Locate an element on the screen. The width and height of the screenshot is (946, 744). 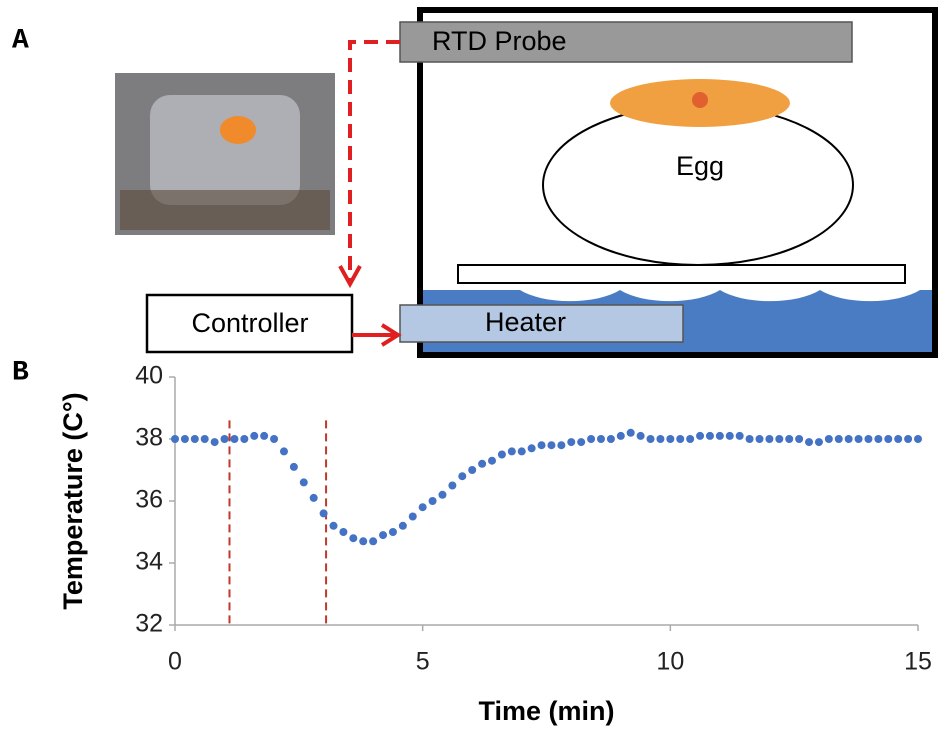
panel-label: A is located at coordinates (20, 40).